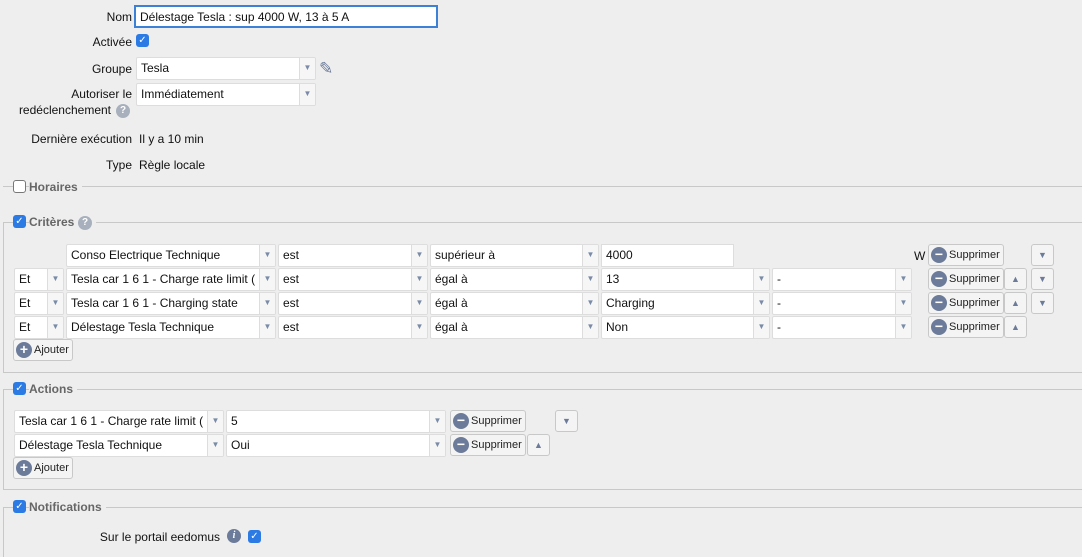 This screenshot has height=557, width=1082. I want to click on arrow-down-icon: ▼, so click(1042, 255).